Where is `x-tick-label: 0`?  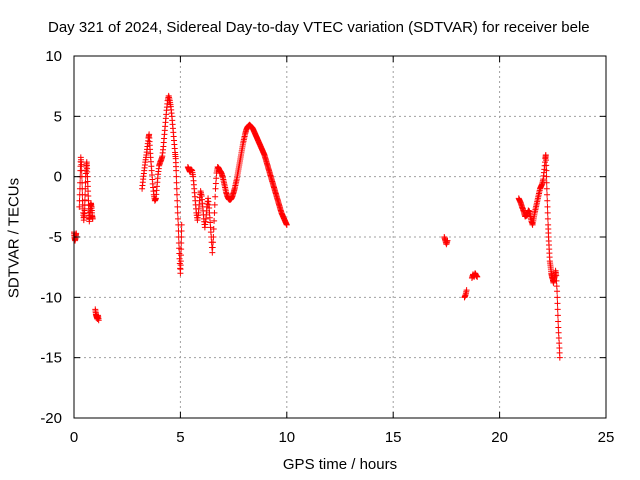 x-tick-label: 0 is located at coordinates (74, 437).